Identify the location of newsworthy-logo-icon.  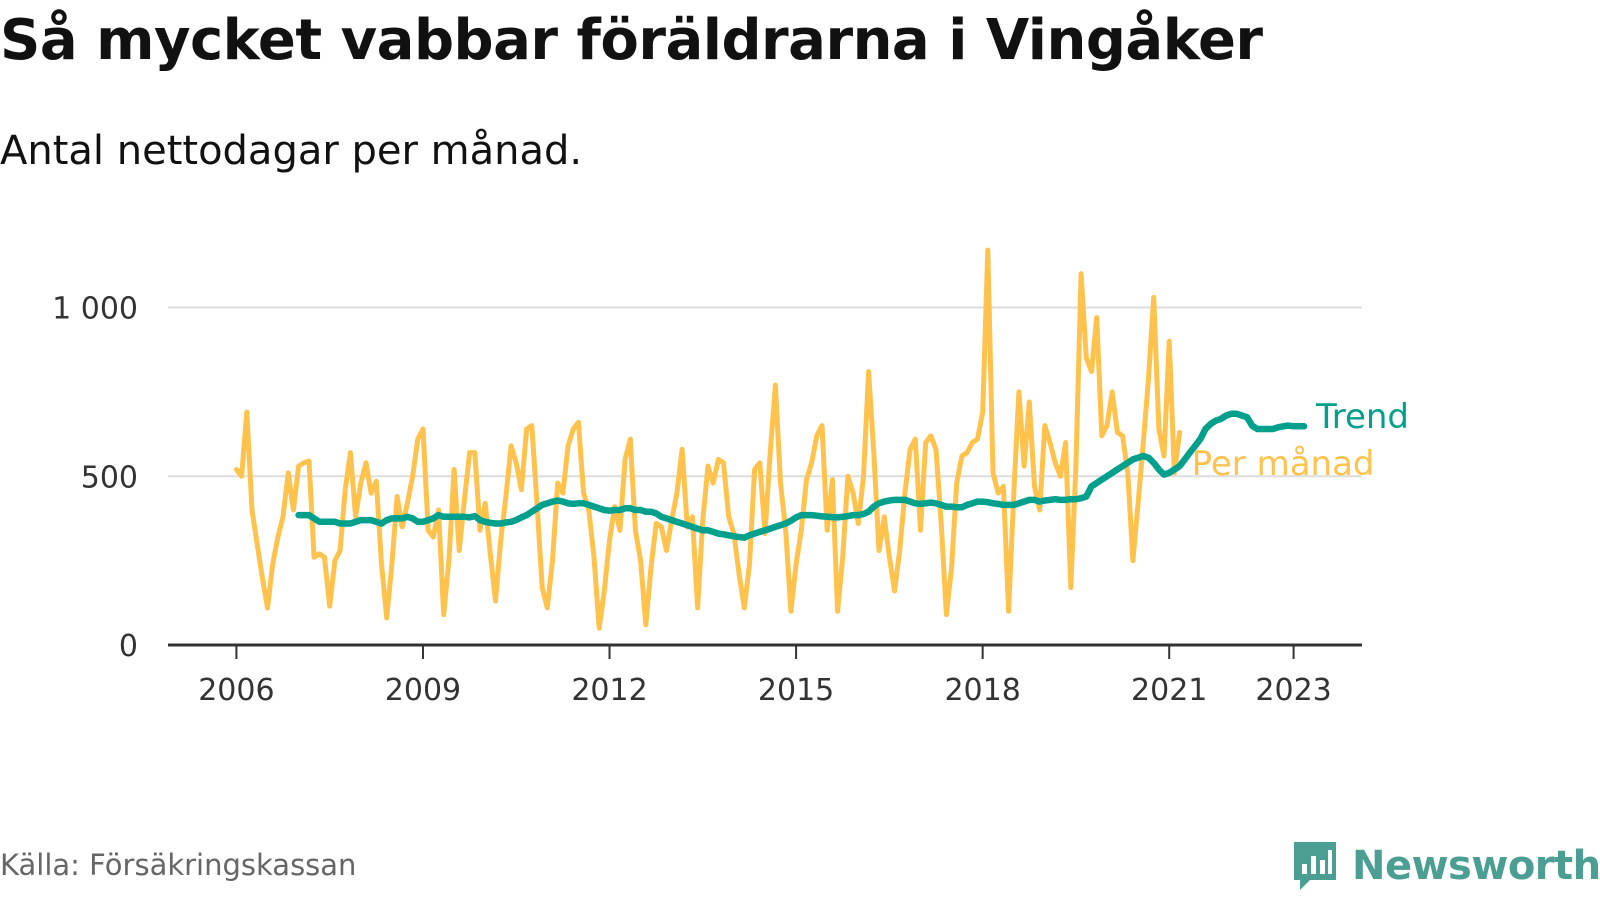
(1315, 866).